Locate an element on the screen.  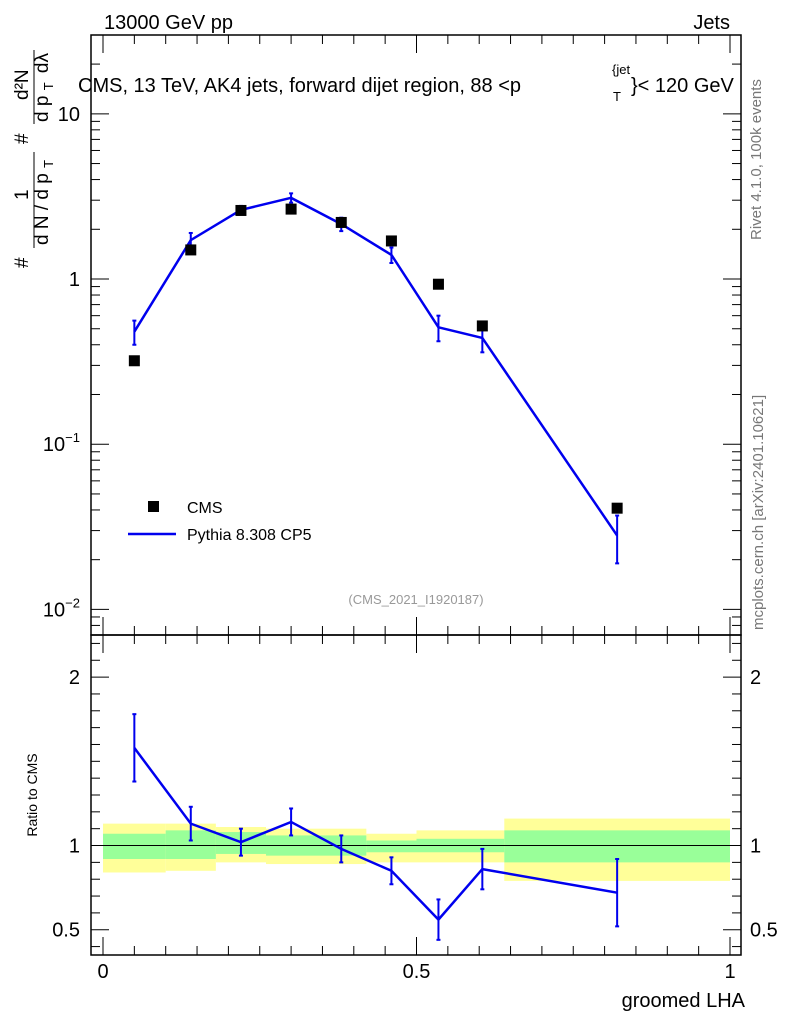
ylabel-frac-right-den-main: d p is located at coordinates (42, 109).